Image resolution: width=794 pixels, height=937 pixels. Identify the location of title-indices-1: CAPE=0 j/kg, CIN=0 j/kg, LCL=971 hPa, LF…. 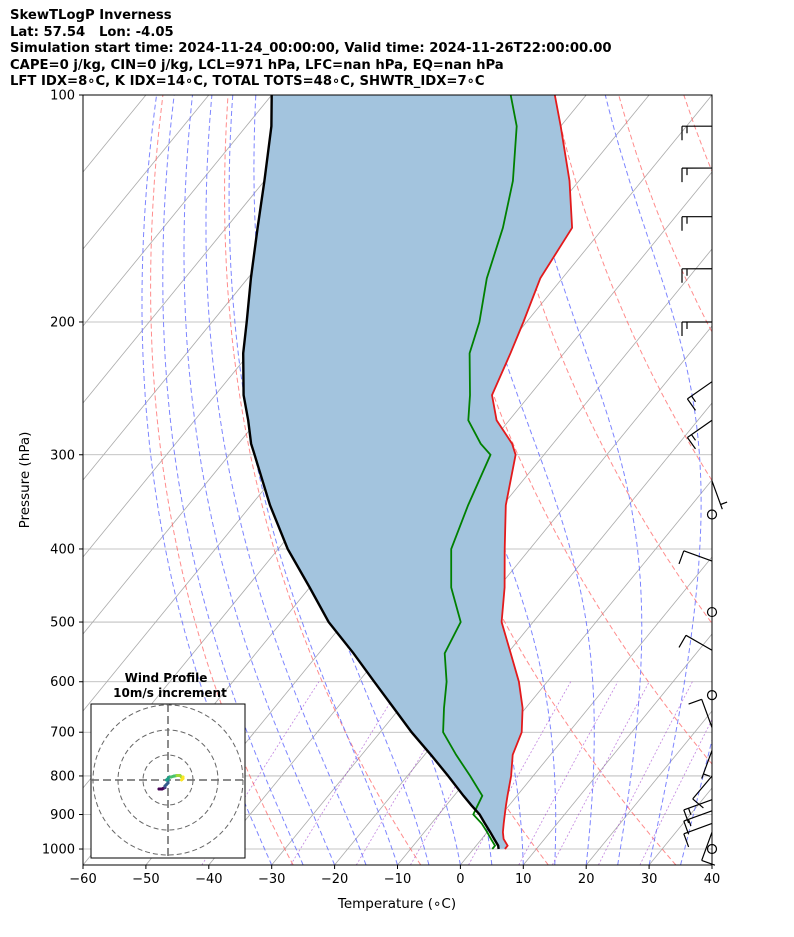
(257, 65).